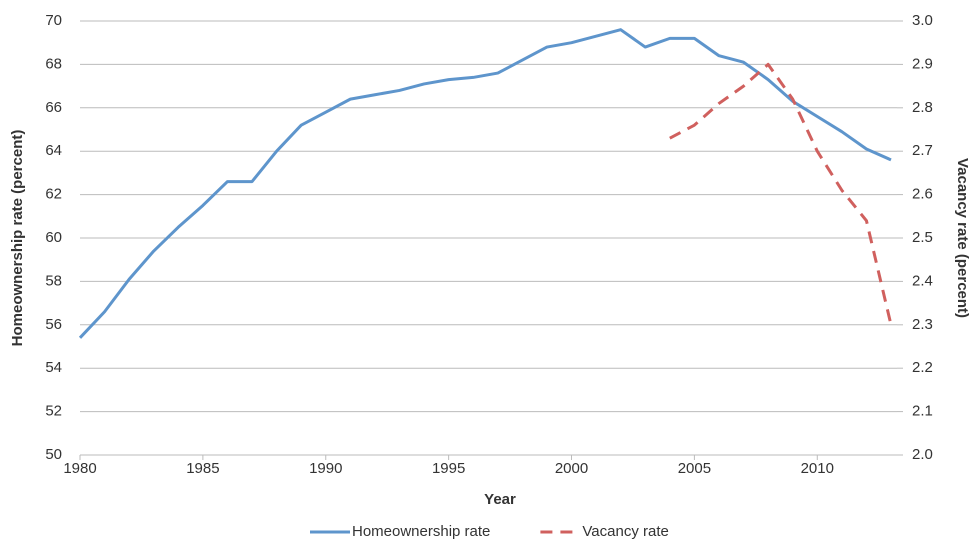  What do you see at coordinates (79, 468) in the screenshot?
I see `x-tick-label: 1980` at bounding box center [79, 468].